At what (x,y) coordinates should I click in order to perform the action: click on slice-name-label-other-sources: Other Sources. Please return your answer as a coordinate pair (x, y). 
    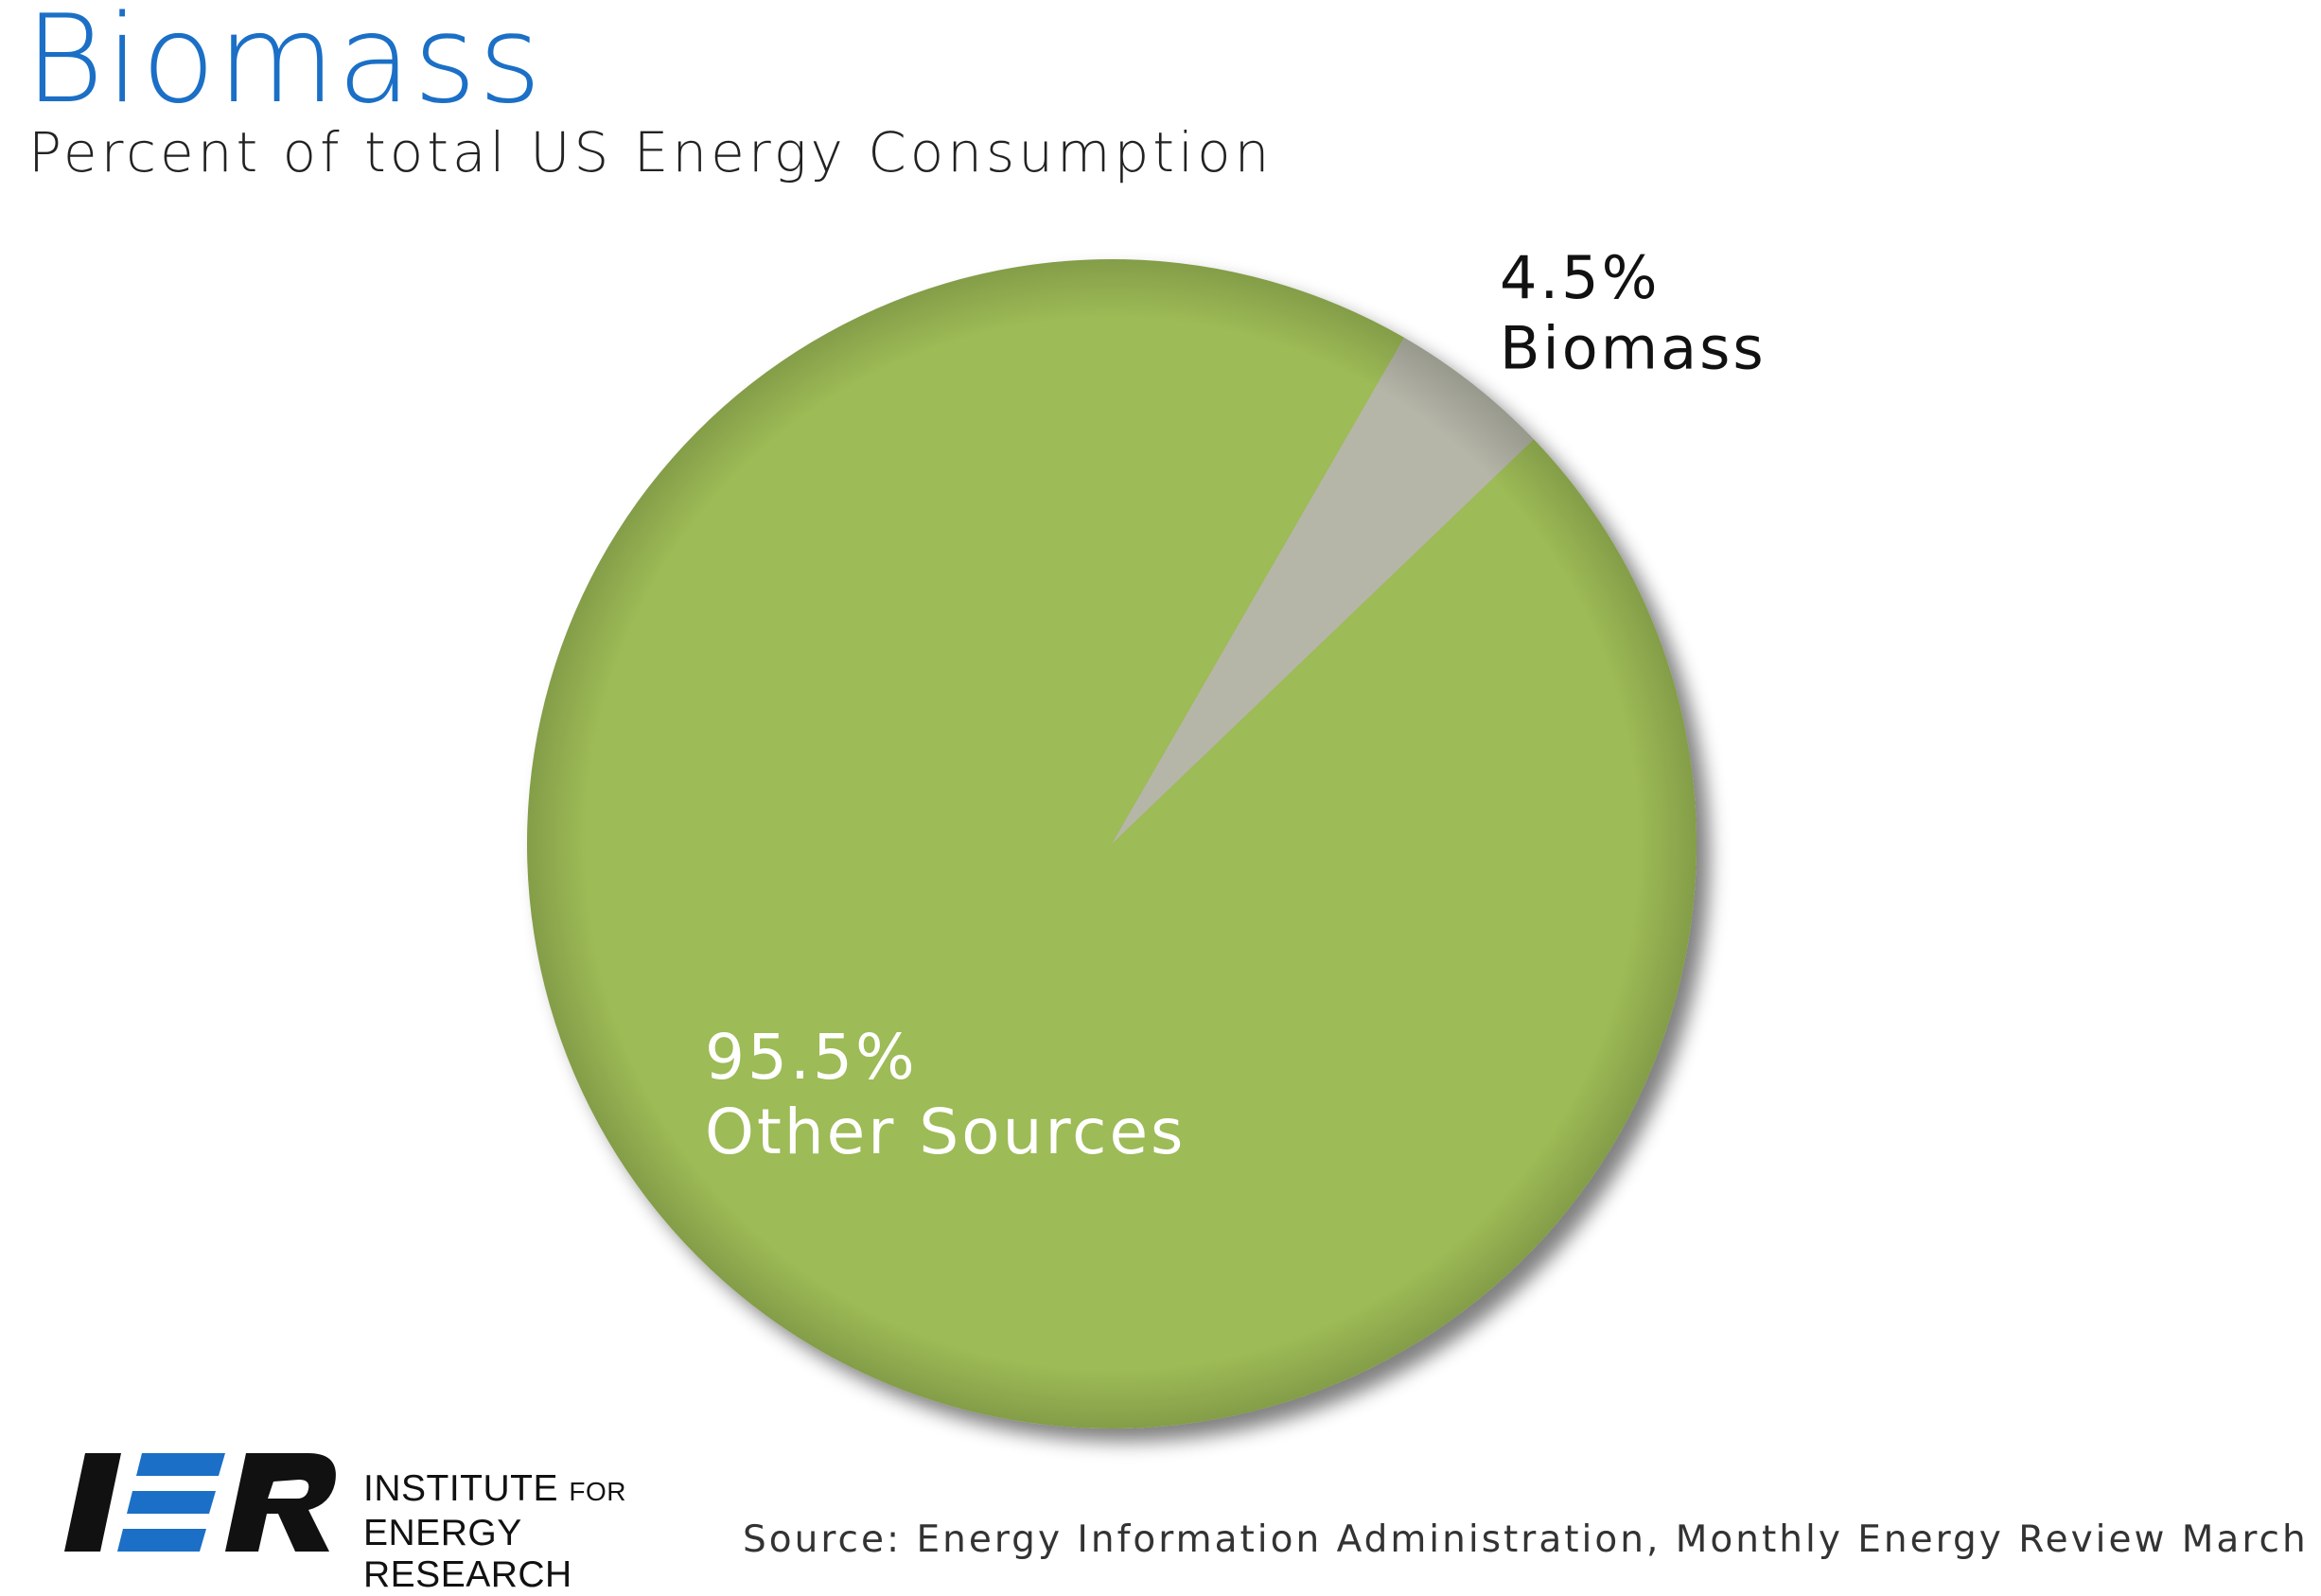
    Looking at the image, I should click on (945, 1132).